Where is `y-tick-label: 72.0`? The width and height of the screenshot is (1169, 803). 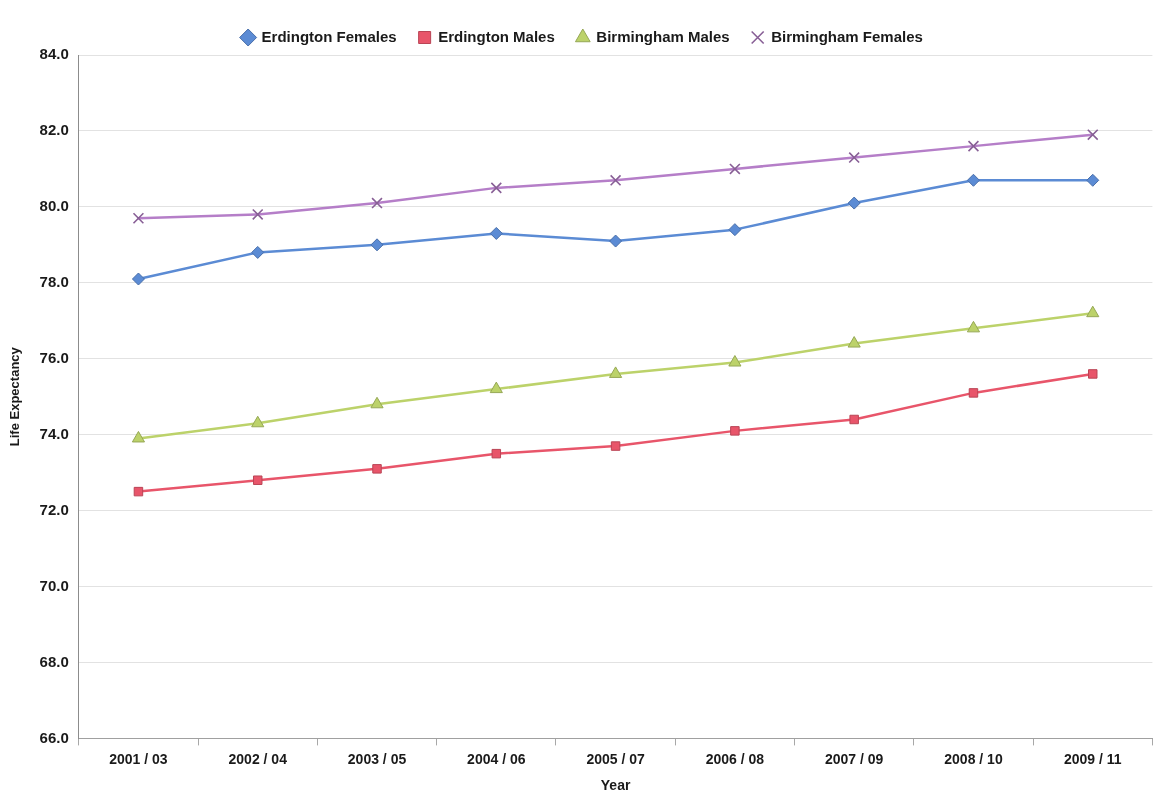
y-tick-label: 72.0 is located at coordinates (54, 509).